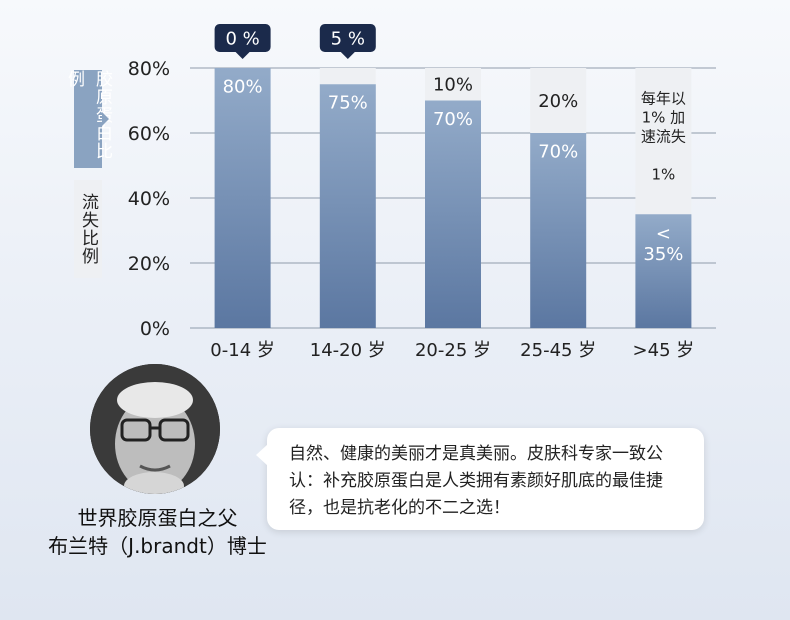  What do you see at coordinates (663, 244) in the screenshot?
I see `bar-collagen-label: <35%` at bounding box center [663, 244].